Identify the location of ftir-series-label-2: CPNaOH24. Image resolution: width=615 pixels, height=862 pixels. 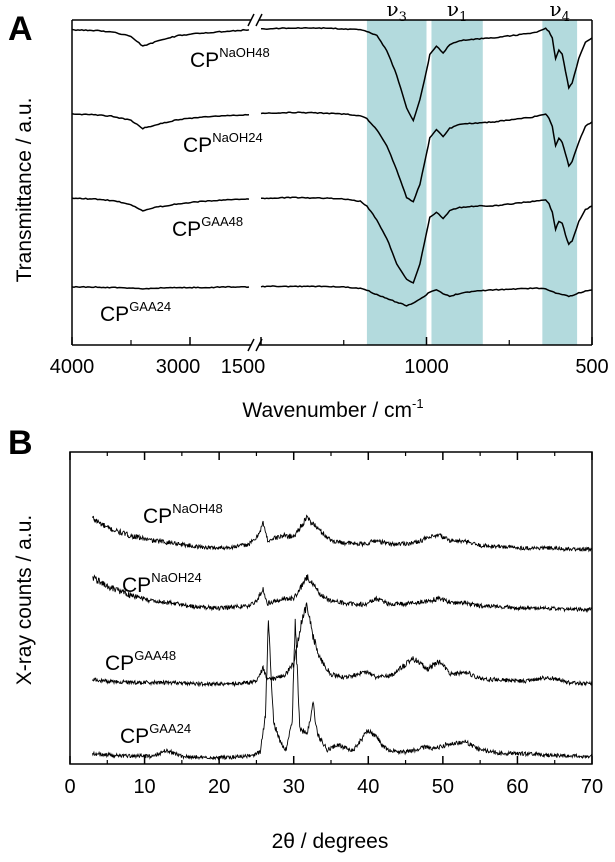
(223, 143).